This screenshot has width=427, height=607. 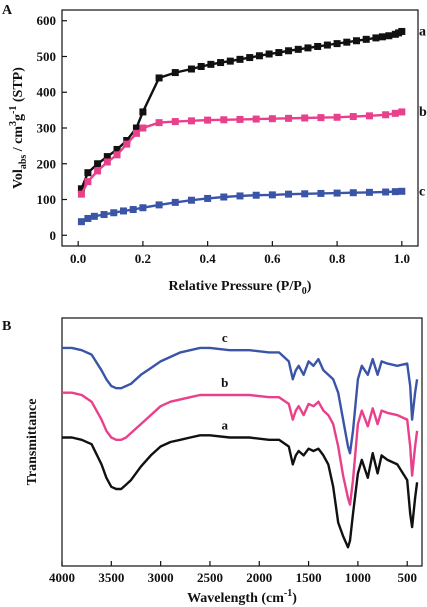 I want to click on panel-b-axis-ticks: 4000 3500 3000 2500 2000 1500 1000 500, so click(x=233, y=573).